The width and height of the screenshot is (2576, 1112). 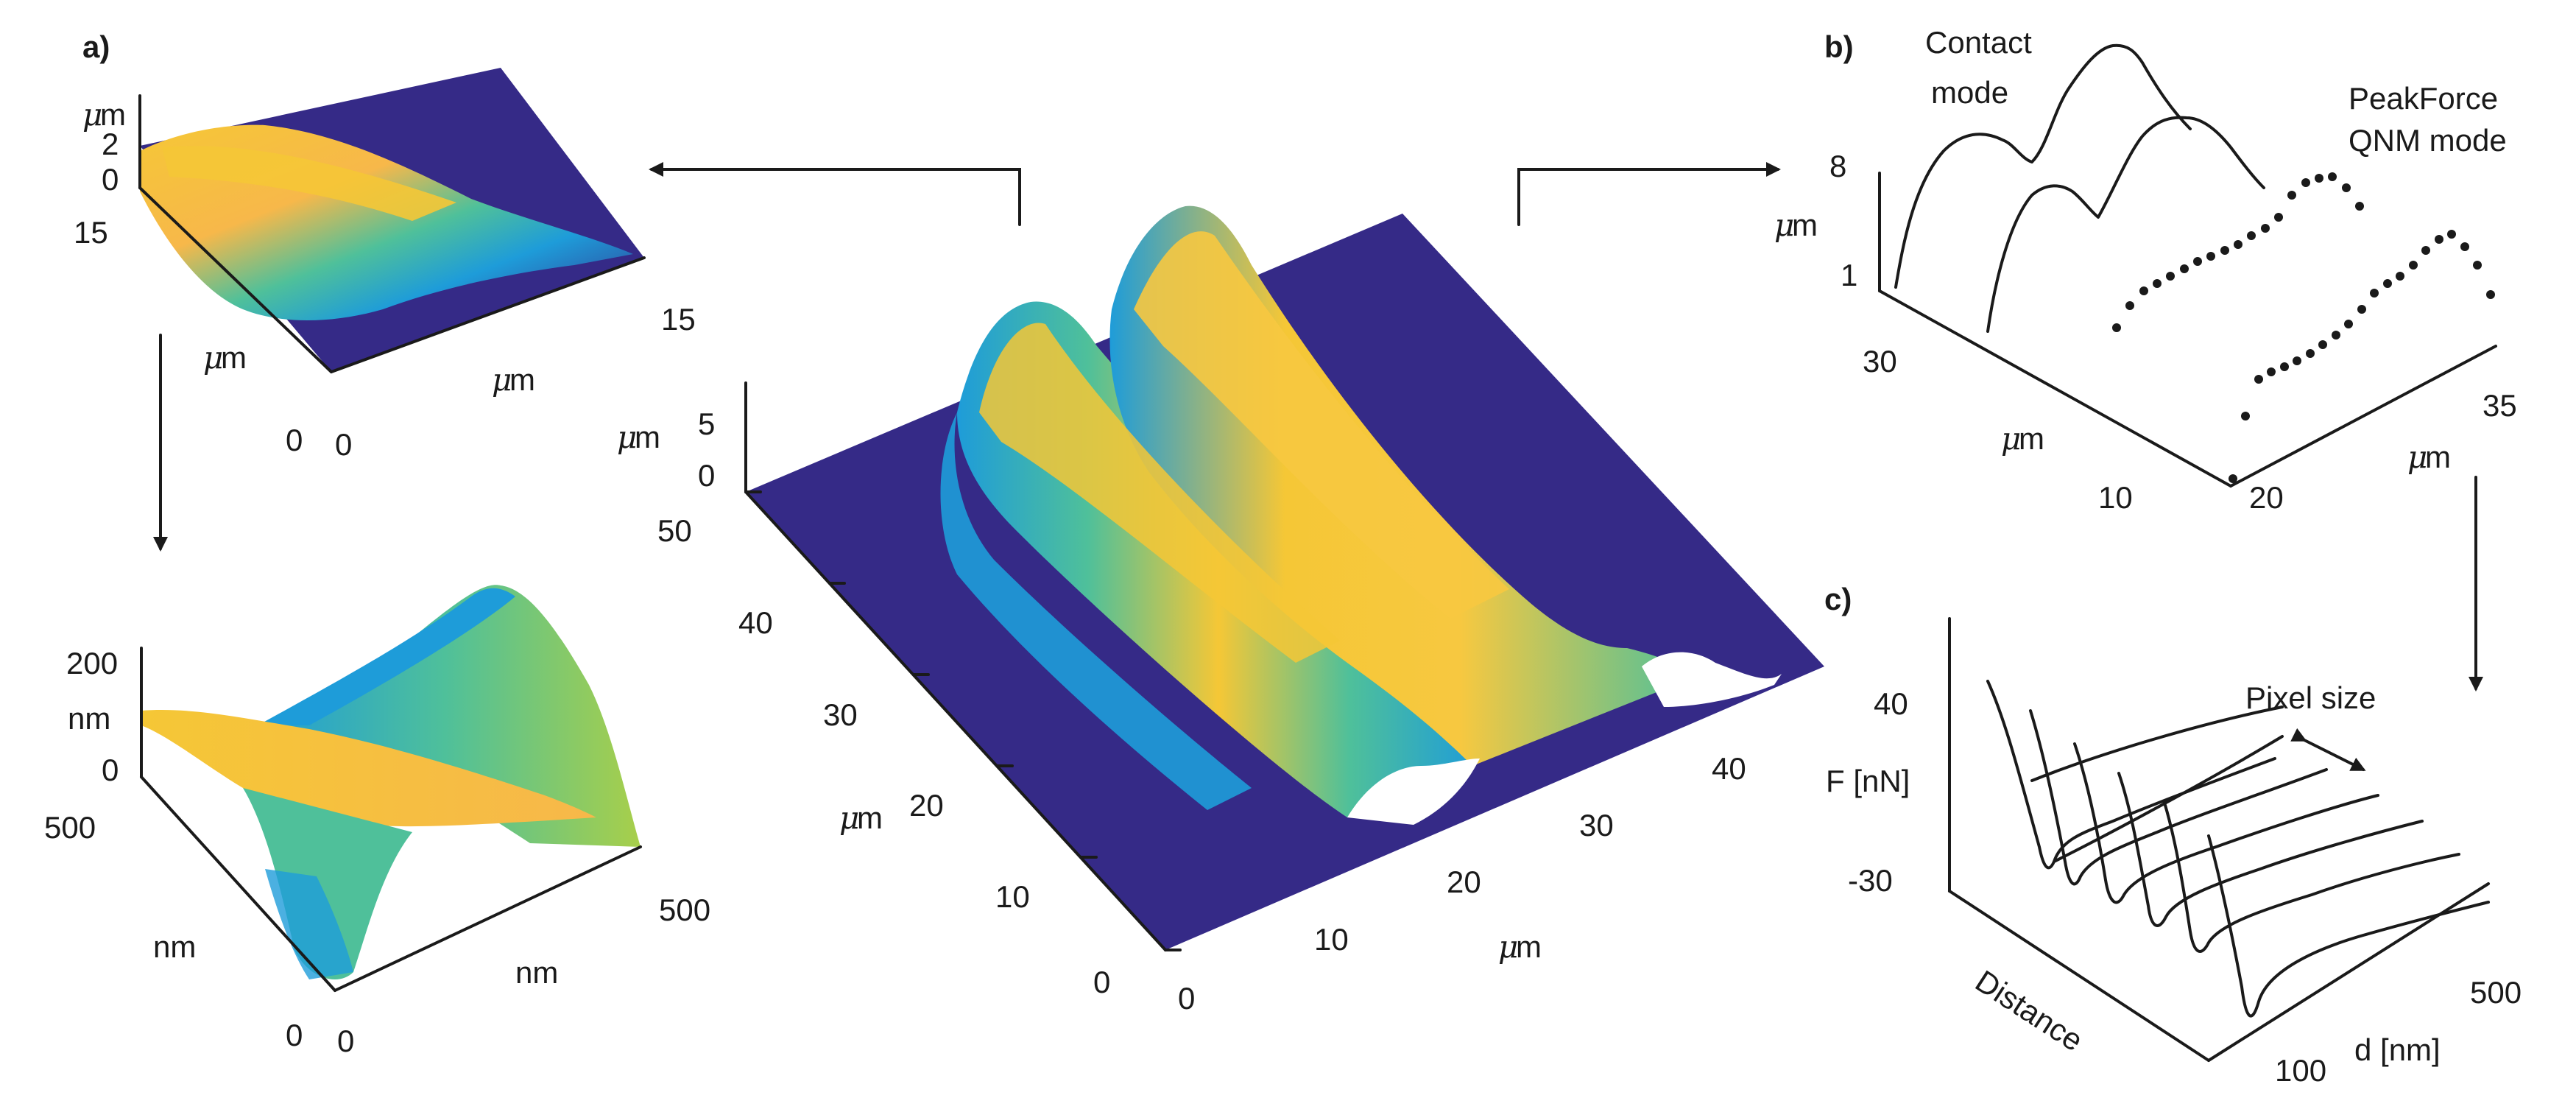 What do you see at coordinates (110, 179) in the screenshot?
I see `panel-a-top-z-tick: 0` at bounding box center [110, 179].